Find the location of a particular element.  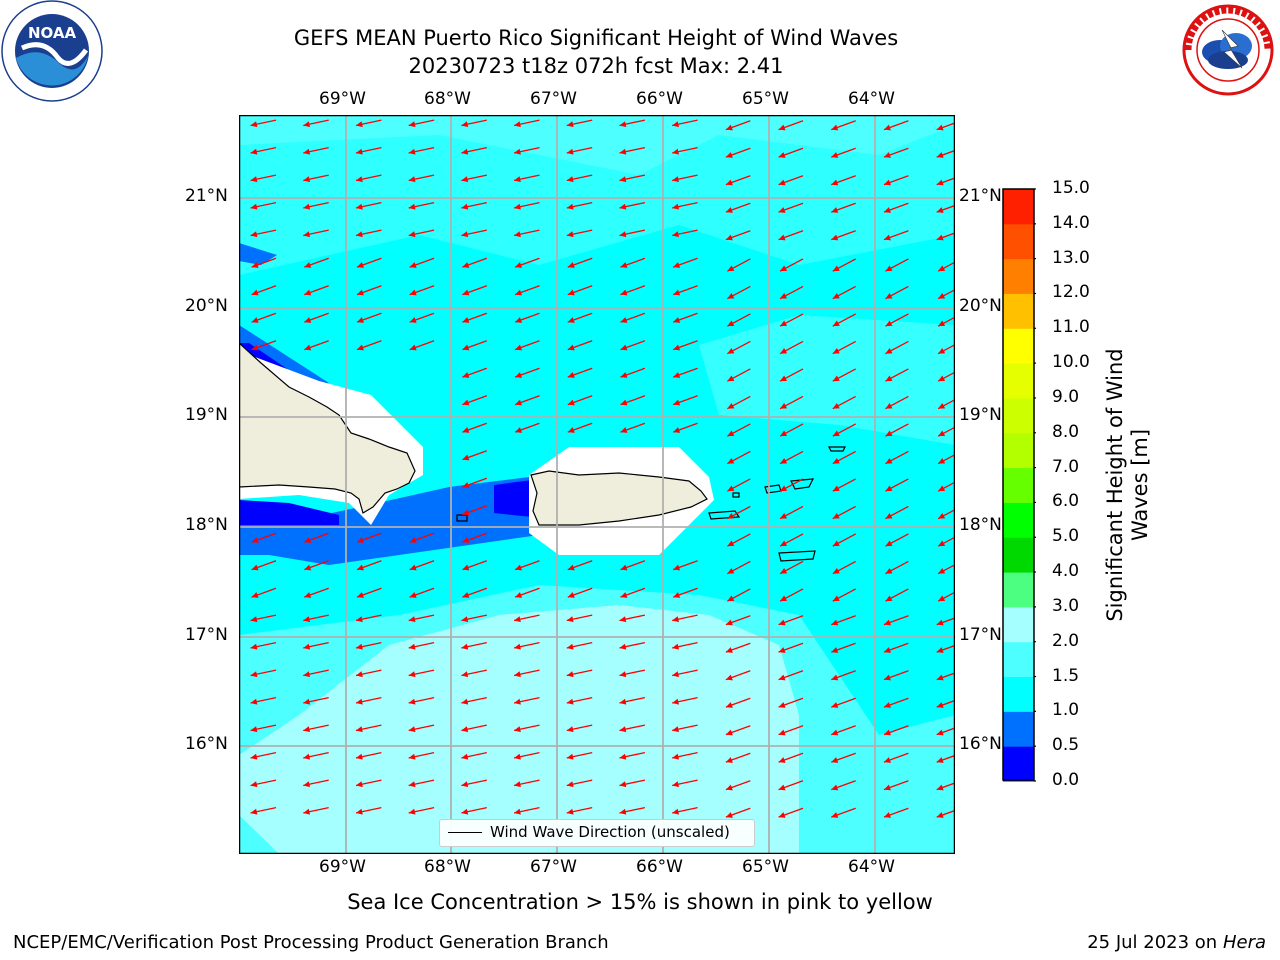

colorbar-tick-label: 2.0 is located at coordinates (1066, 640).